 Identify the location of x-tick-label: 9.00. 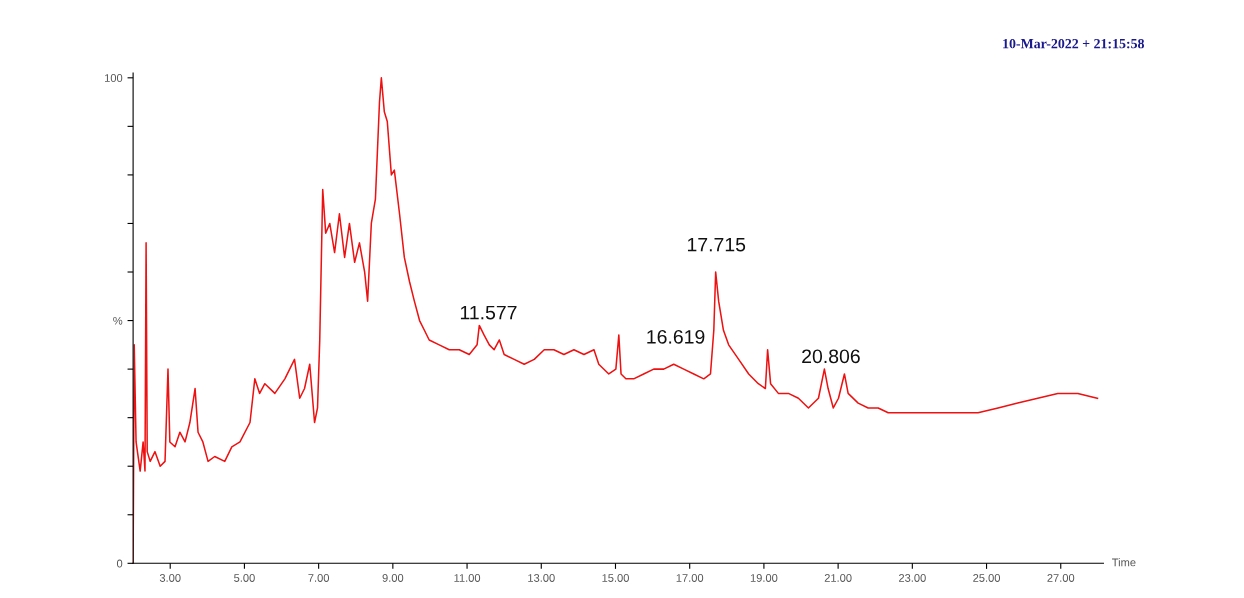
(393, 578).